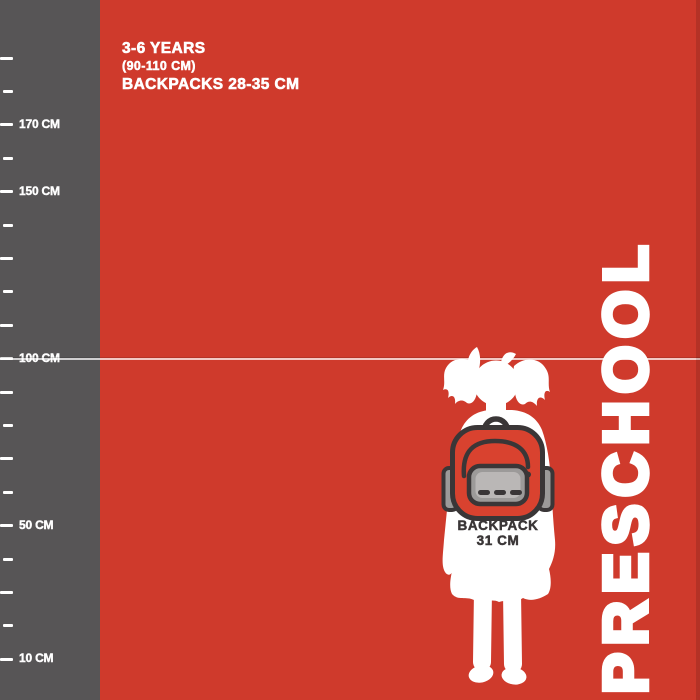  What do you see at coordinates (698, 350) in the screenshot?
I see `right-edge-shade` at bounding box center [698, 350].